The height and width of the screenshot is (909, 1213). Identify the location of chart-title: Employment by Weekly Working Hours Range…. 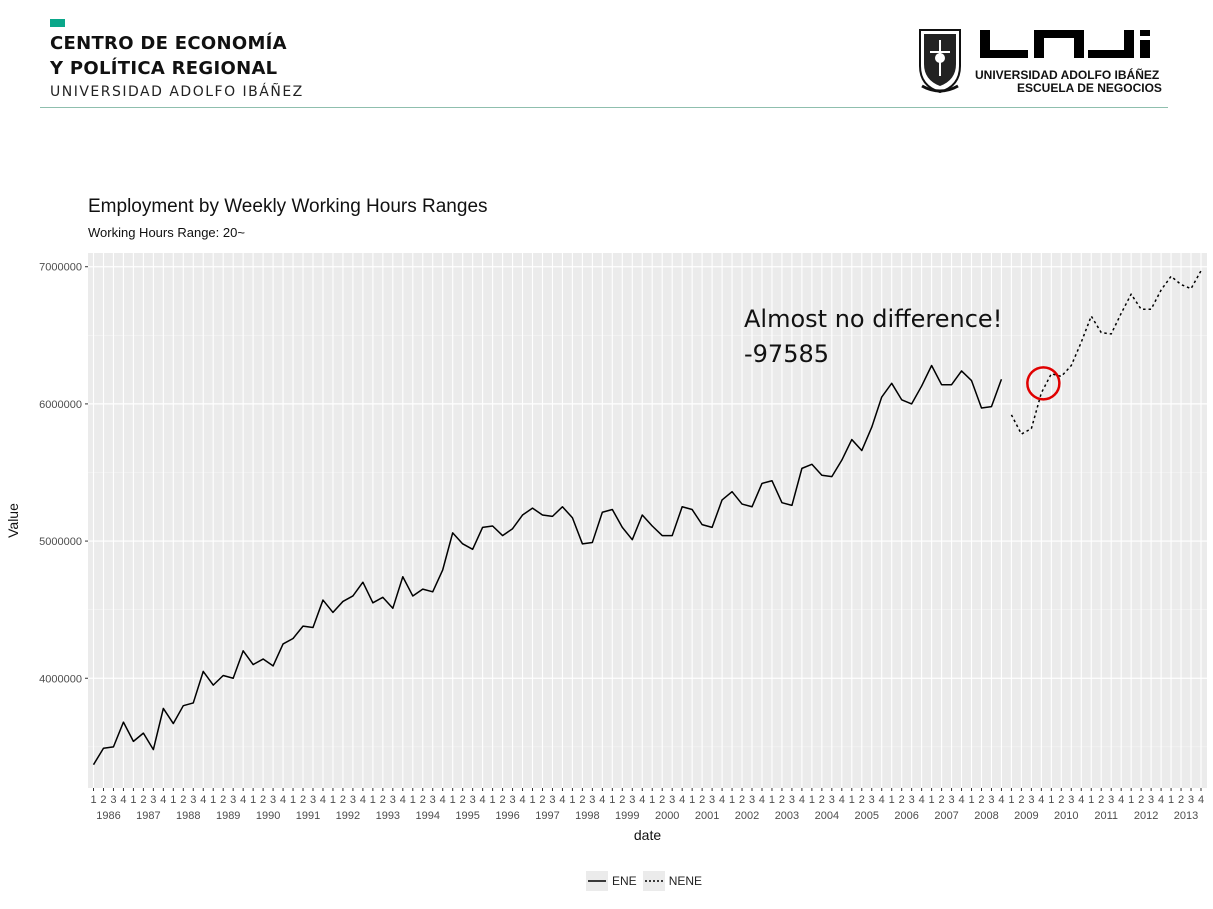
(288, 206).